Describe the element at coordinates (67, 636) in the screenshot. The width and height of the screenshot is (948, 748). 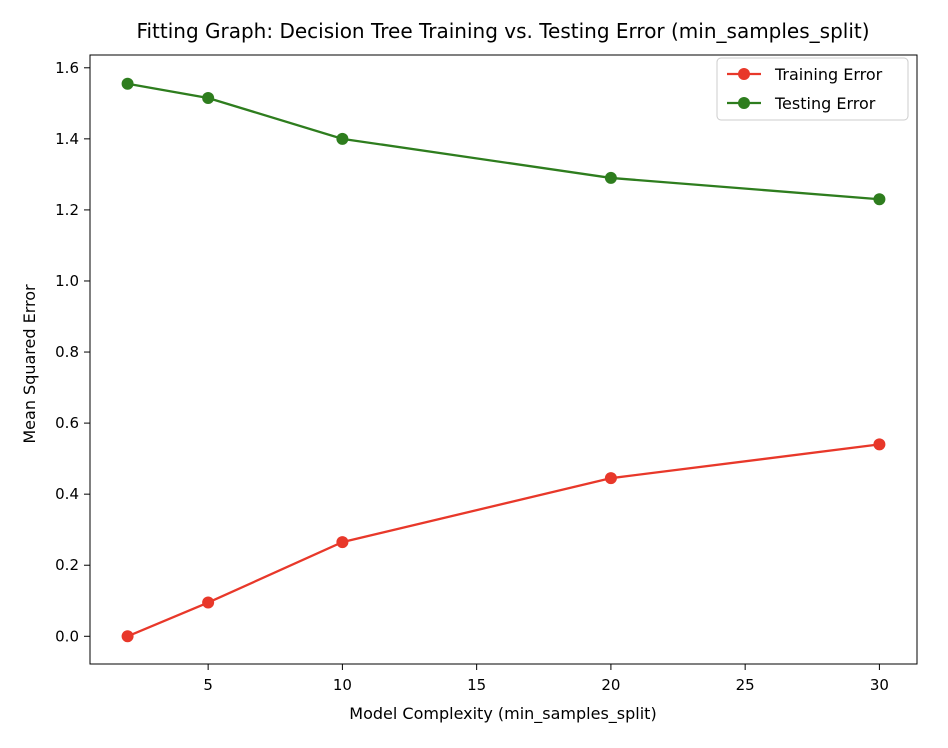
I see `y-tick-label: 0.0` at that location.